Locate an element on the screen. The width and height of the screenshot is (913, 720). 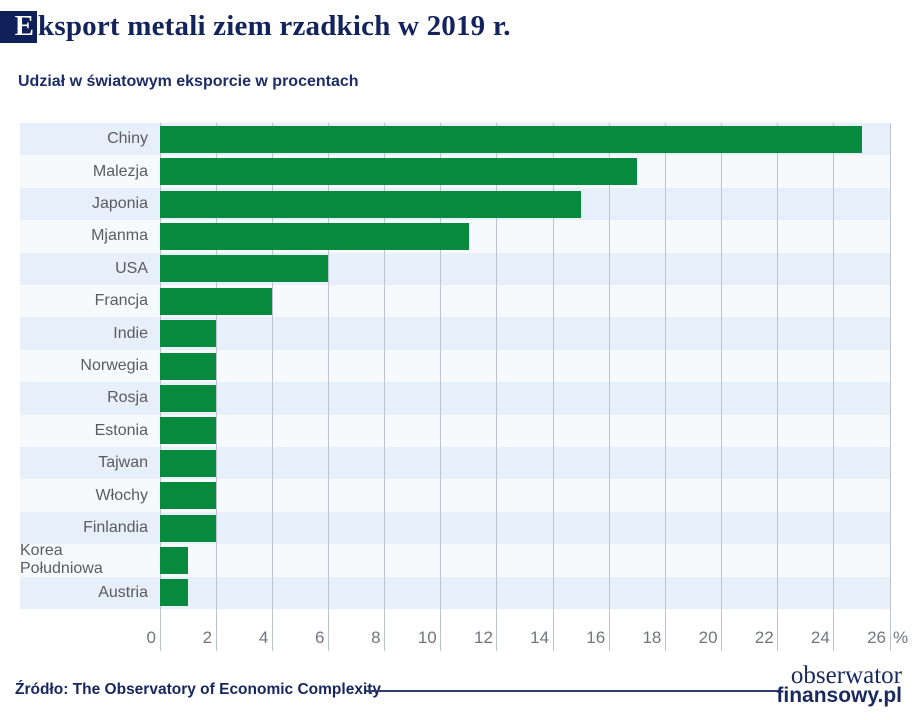
x-axis-unit: % is located at coordinates (901, 637).